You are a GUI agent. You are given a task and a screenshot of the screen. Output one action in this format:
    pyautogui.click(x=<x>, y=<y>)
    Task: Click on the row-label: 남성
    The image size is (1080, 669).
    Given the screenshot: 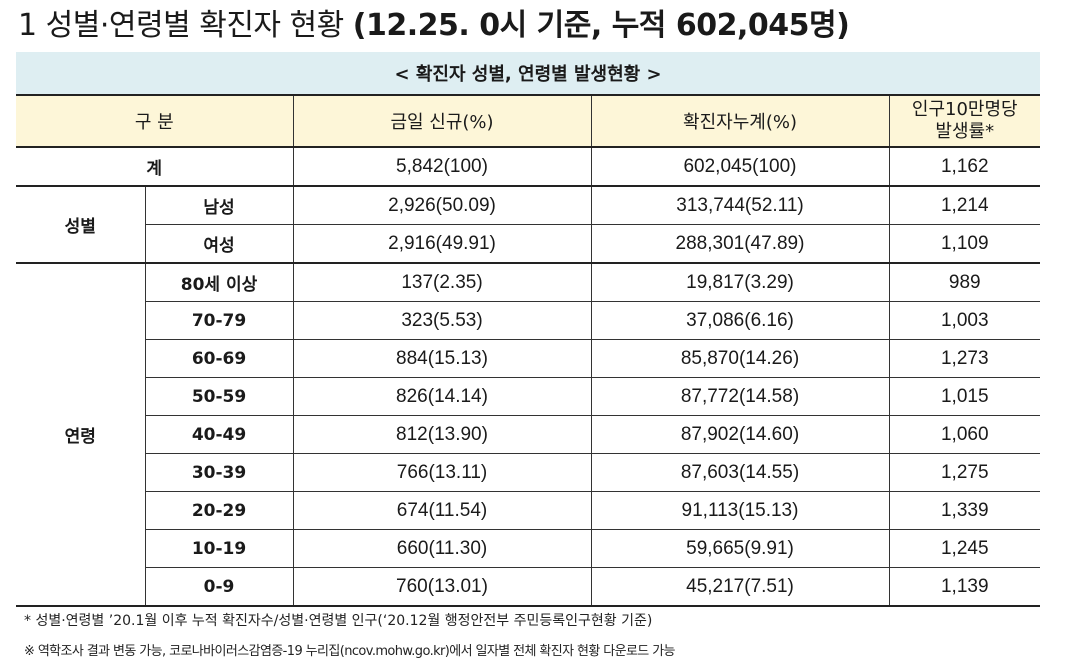 What is the action you would take?
    pyautogui.click(x=219, y=205)
    